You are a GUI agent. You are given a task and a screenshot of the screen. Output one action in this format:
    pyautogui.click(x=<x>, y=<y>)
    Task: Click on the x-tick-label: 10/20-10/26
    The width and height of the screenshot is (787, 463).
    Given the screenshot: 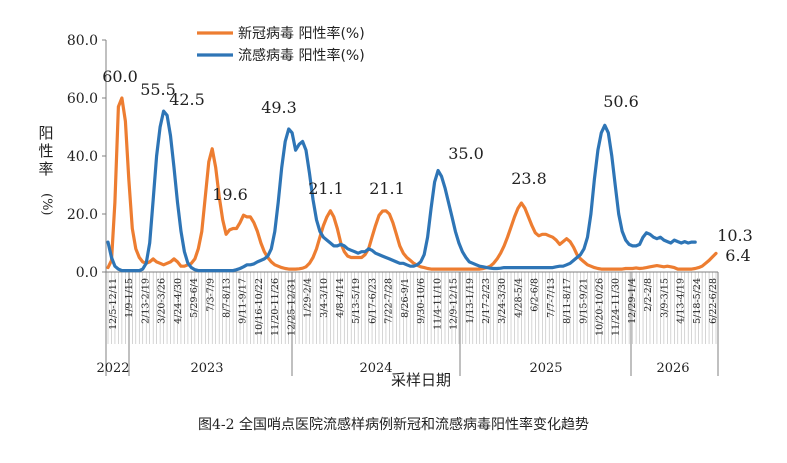 What is the action you would take?
    pyautogui.click(x=599, y=307)
    